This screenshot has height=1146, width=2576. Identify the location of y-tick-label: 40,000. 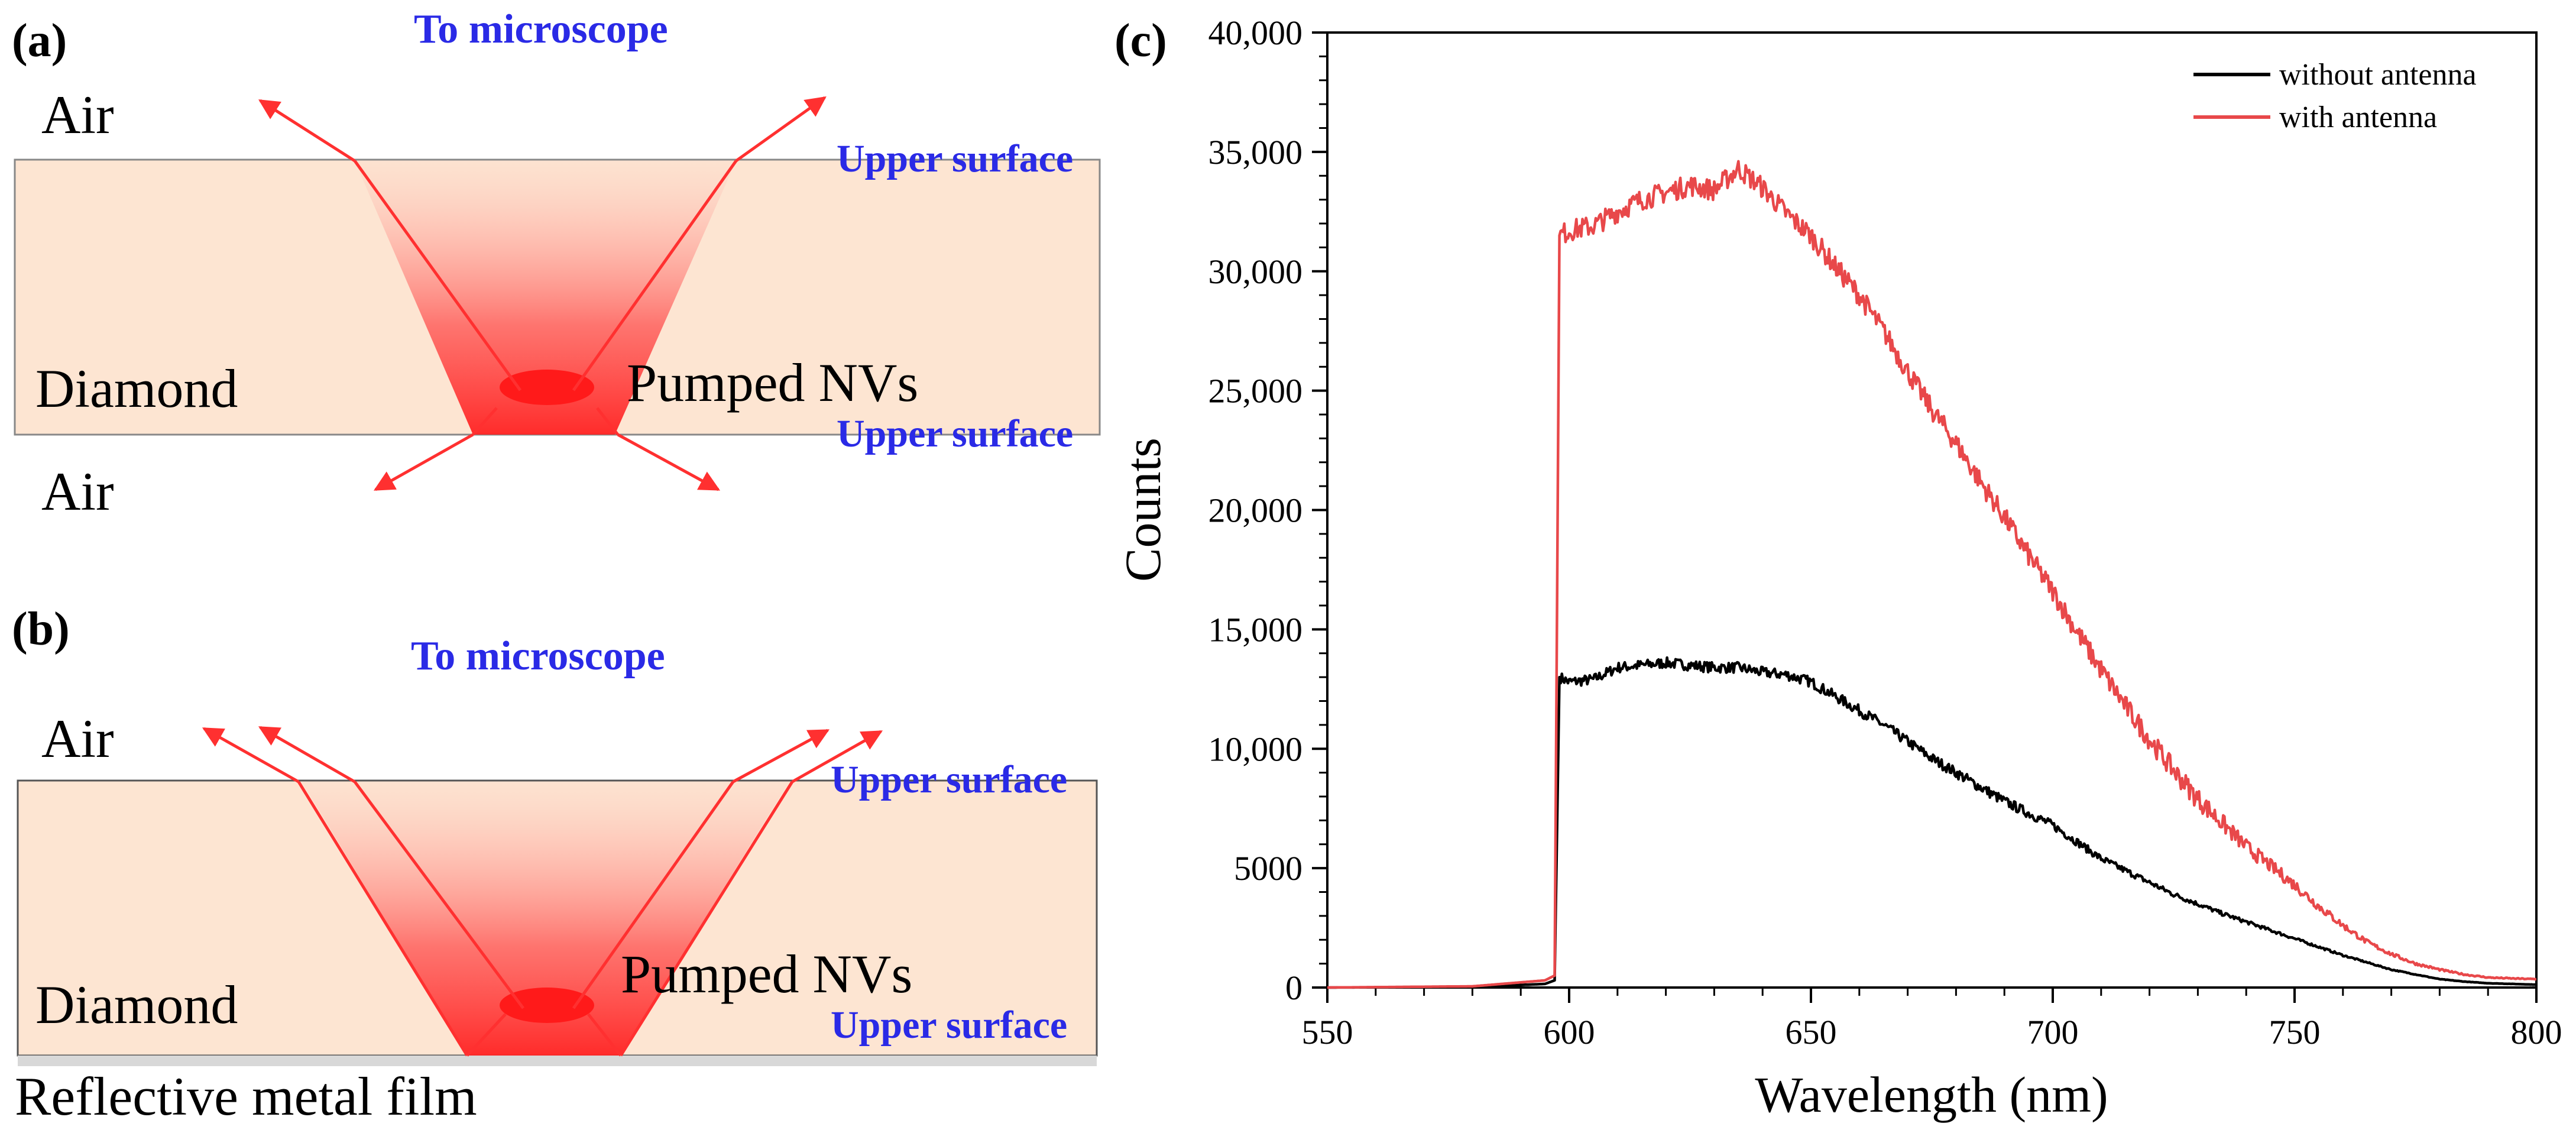
(1255, 33).